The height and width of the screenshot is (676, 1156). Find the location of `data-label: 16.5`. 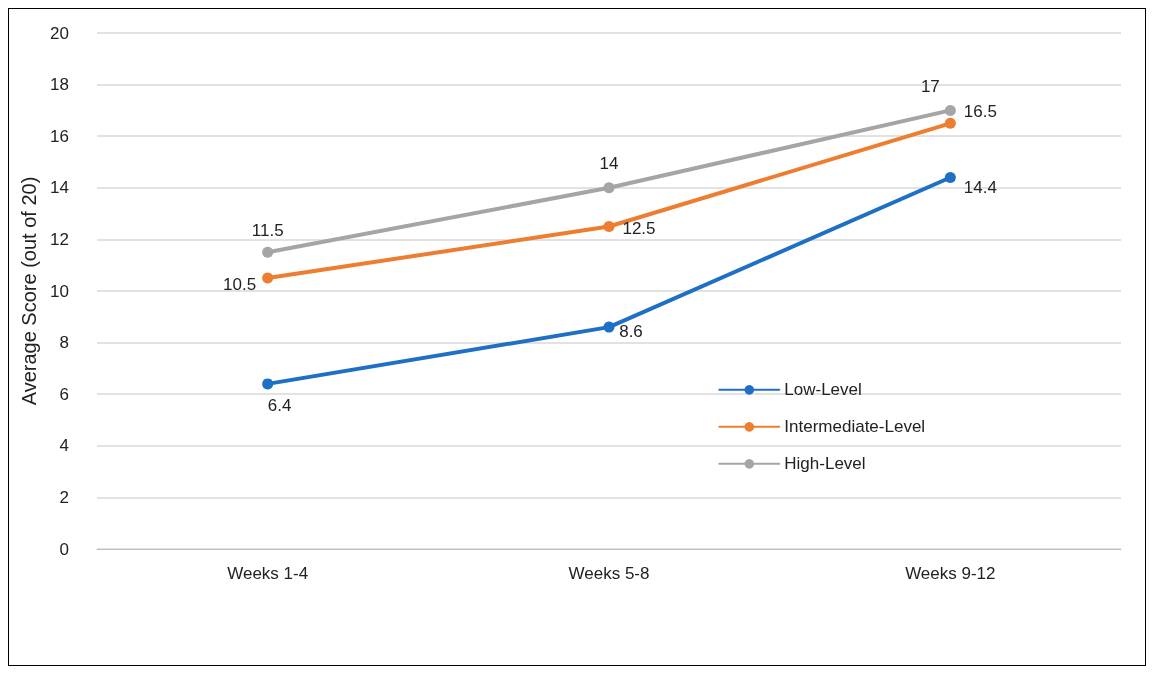

data-label: 16.5 is located at coordinates (980, 111).